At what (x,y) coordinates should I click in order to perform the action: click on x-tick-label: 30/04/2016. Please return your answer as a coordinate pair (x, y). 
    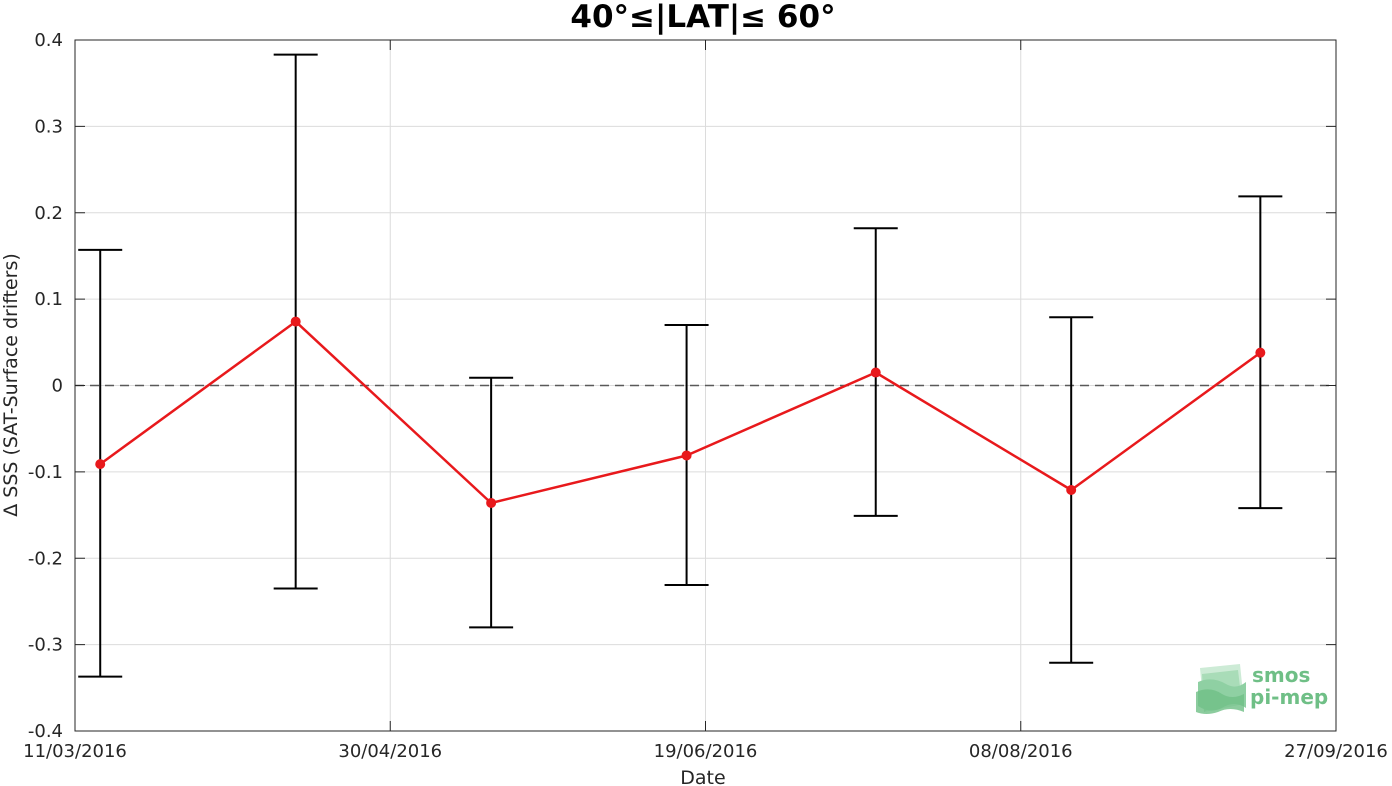
    Looking at the image, I should click on (390, 751).